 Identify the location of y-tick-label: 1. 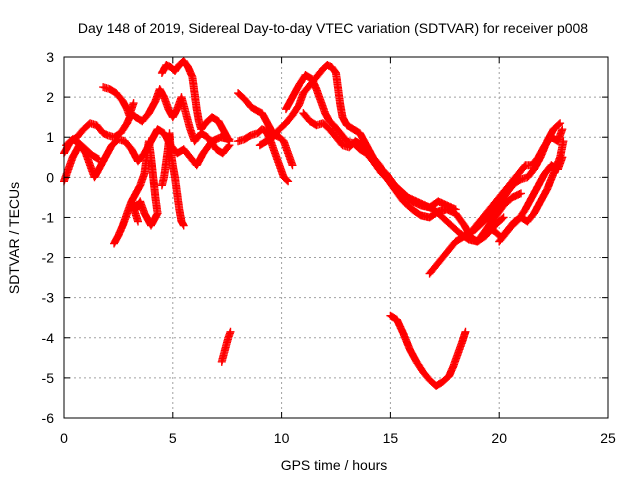
(50, 137).